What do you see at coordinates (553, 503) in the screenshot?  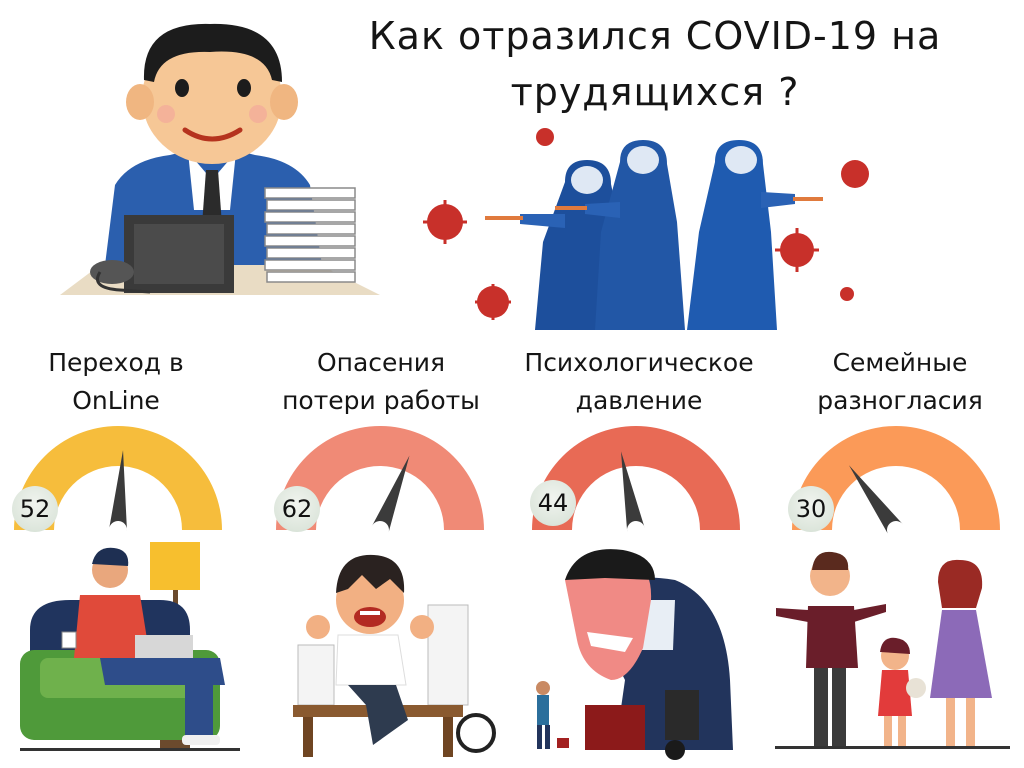 I see `gauge-value-psych-pressure: 44` at bounding box center [553, 503].